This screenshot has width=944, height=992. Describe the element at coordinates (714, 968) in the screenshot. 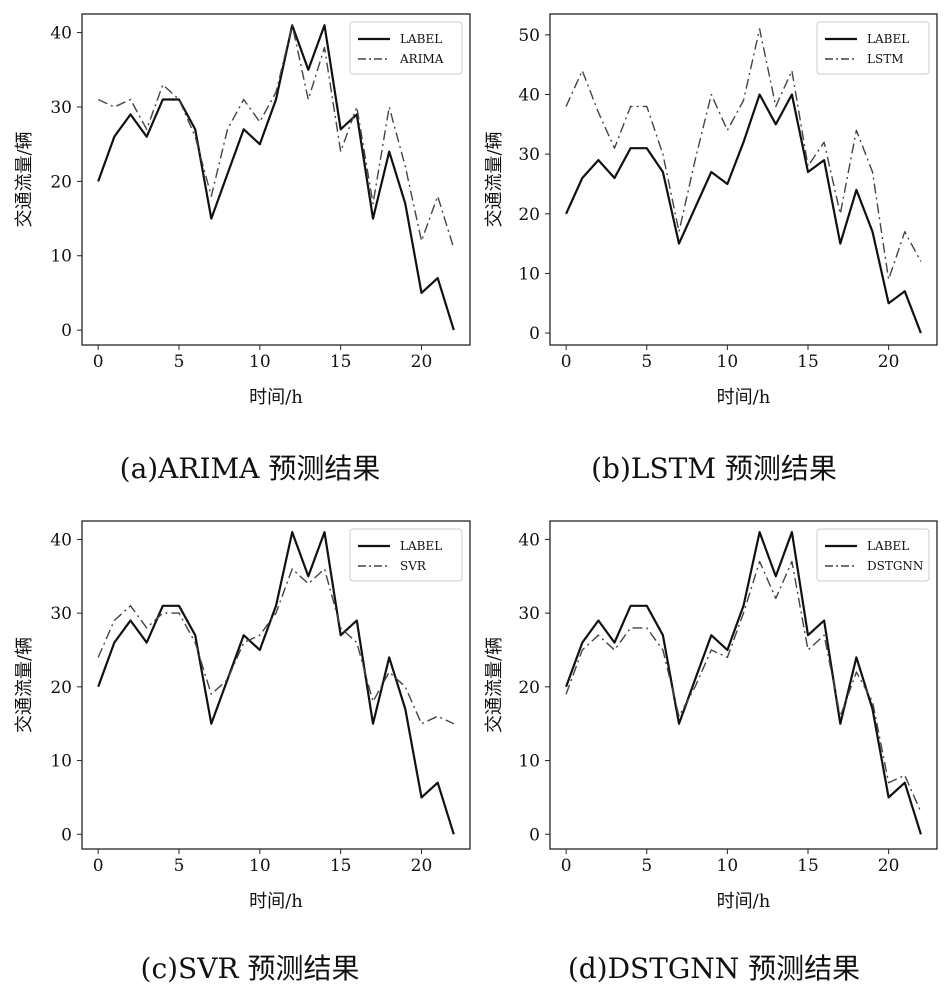

I see `panel-caption: (d)DSTGNN 预测结果` at that location.